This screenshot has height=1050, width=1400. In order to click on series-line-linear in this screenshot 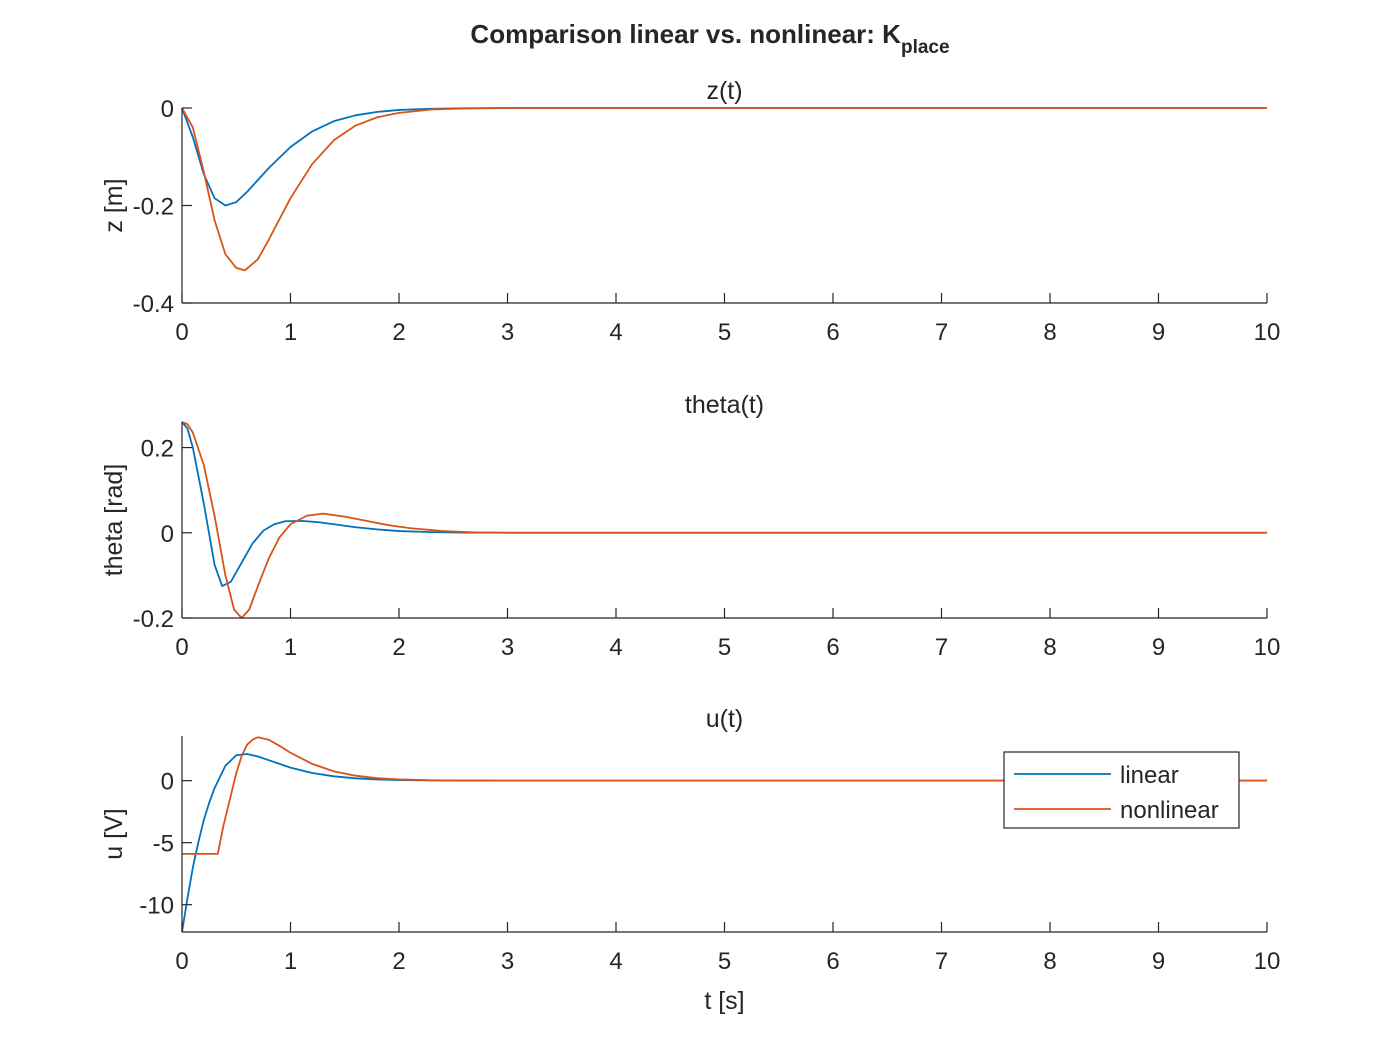, I will do `click(724, 504)`.